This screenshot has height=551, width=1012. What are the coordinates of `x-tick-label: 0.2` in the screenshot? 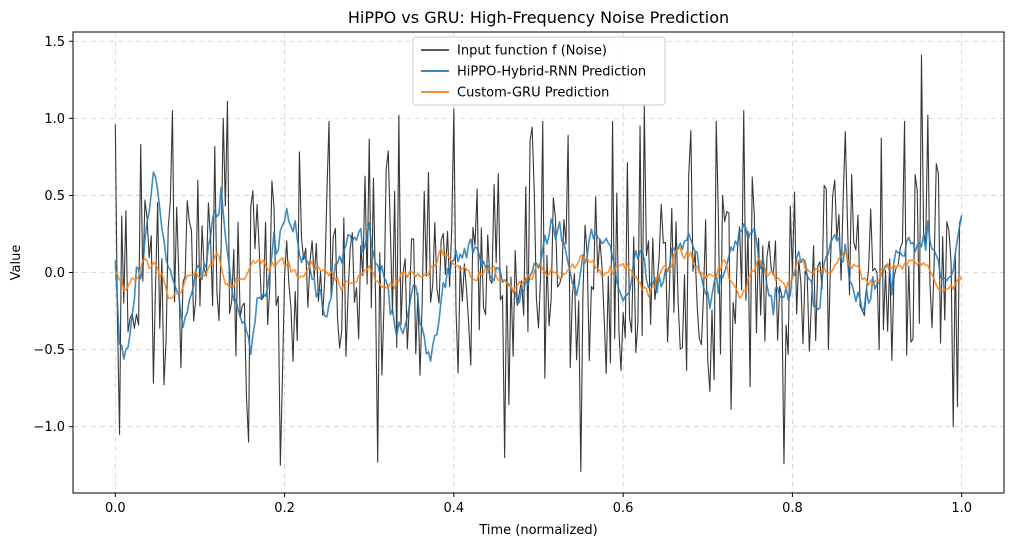 It's located at (284, 508).